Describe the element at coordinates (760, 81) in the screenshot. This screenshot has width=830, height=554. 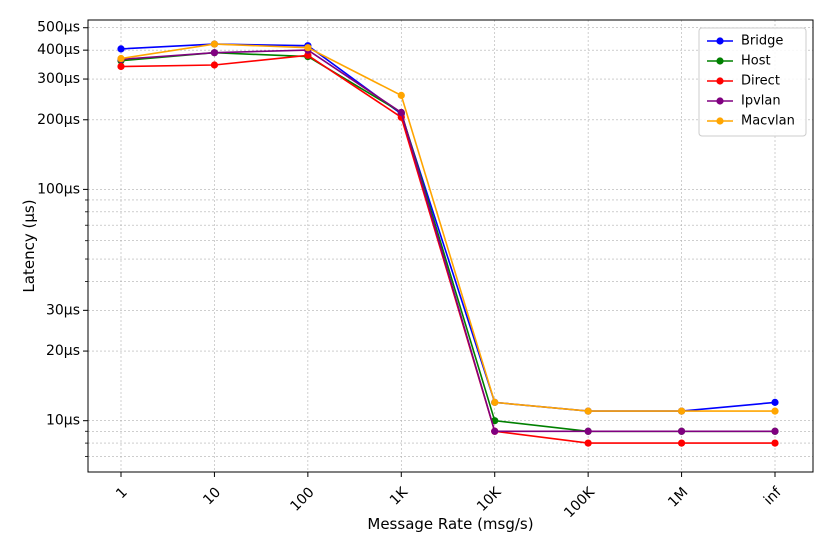
I see `legend-label: Direct` at that location.